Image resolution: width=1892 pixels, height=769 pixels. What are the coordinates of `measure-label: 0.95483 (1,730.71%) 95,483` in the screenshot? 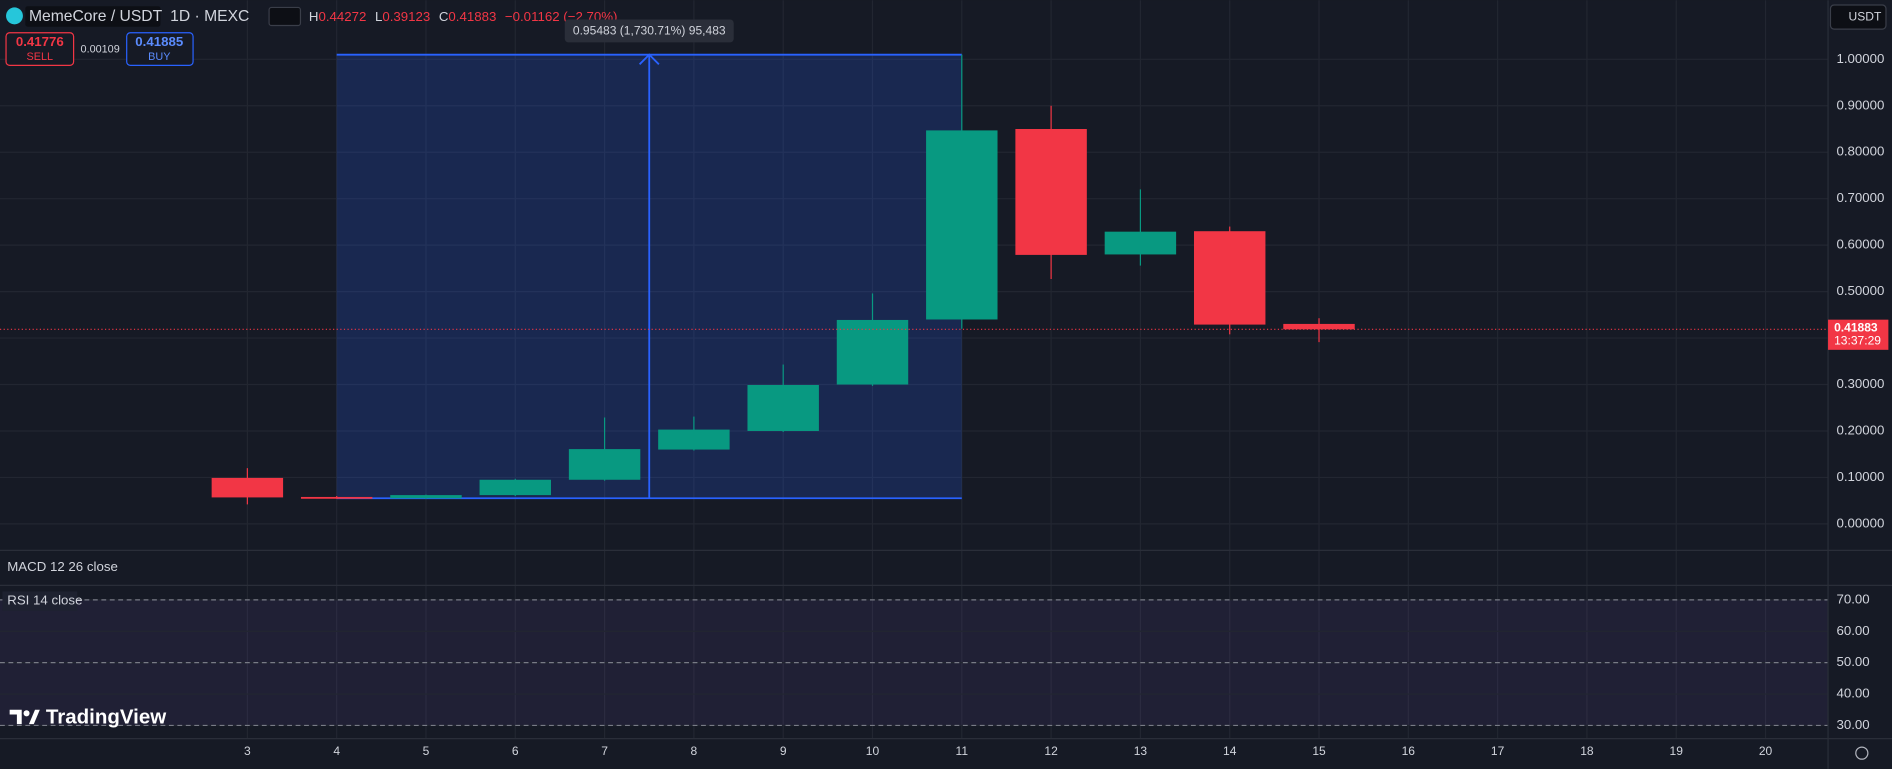 It's located at (649, 31).